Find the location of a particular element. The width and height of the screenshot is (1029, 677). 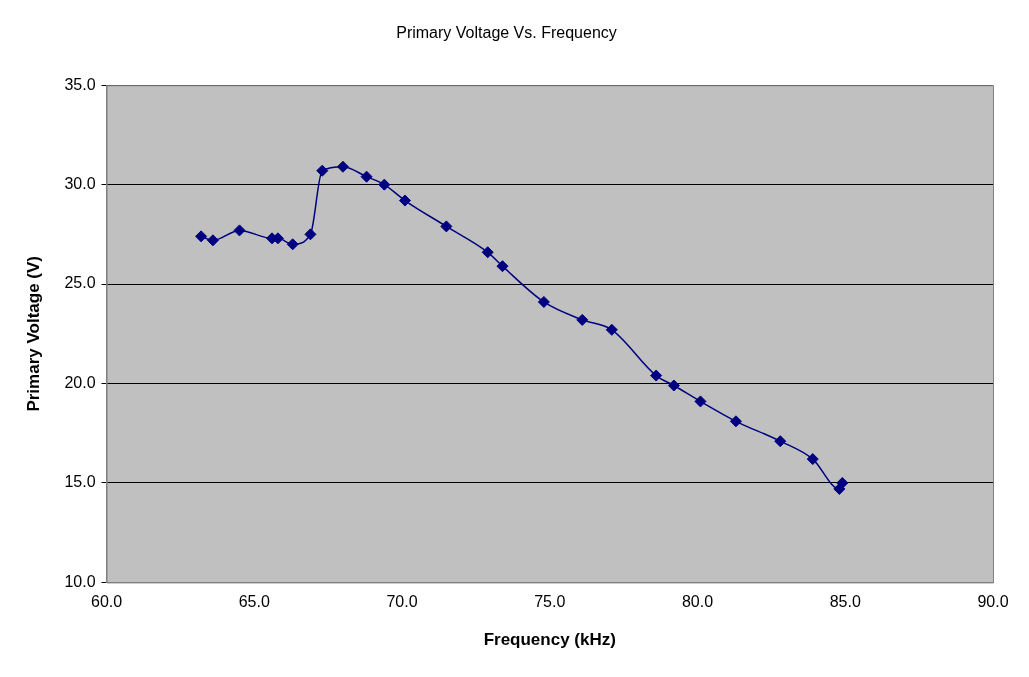

x-tick-label: 70.0 is located at coordinates (402, 602).